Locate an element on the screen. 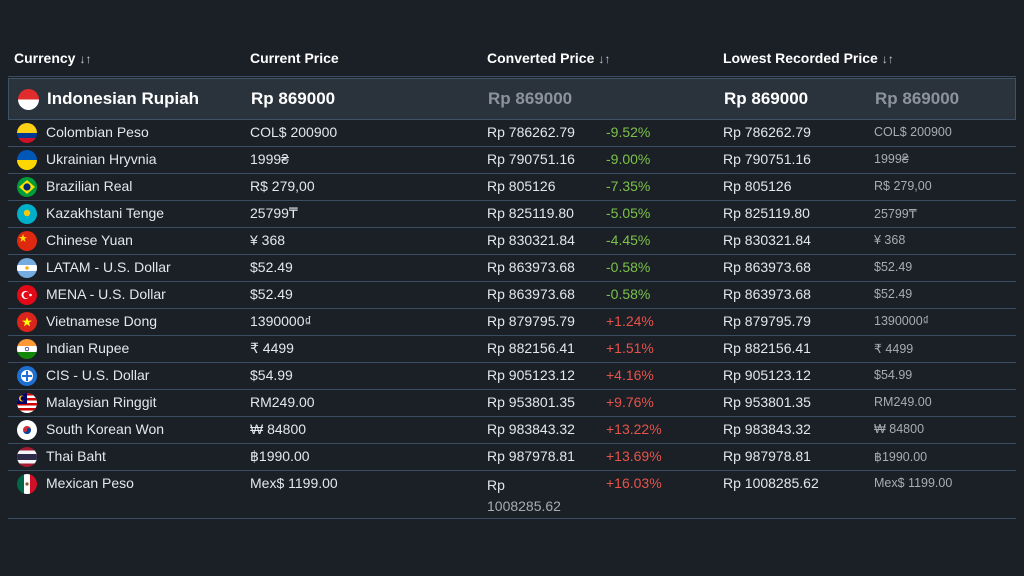 Image resolution: width=1024 pixels, height=576 pixels. lowest-price-local: Mex$ 1199.00 is located at coordinates (913, 483).